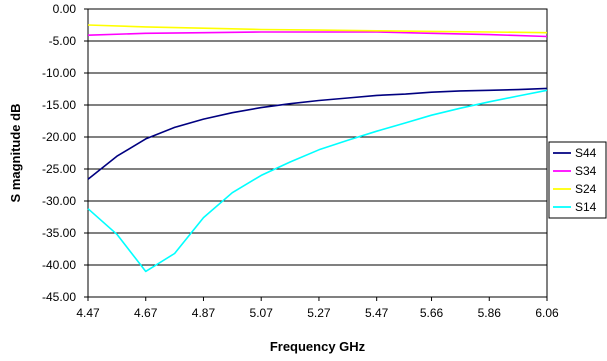 The width and height of the screenshot is (607, 361). What do you see at coordinates (319, 313) in the screenshot?
I see `x-tick-label: 5.27` at bounding box center [319, 313].